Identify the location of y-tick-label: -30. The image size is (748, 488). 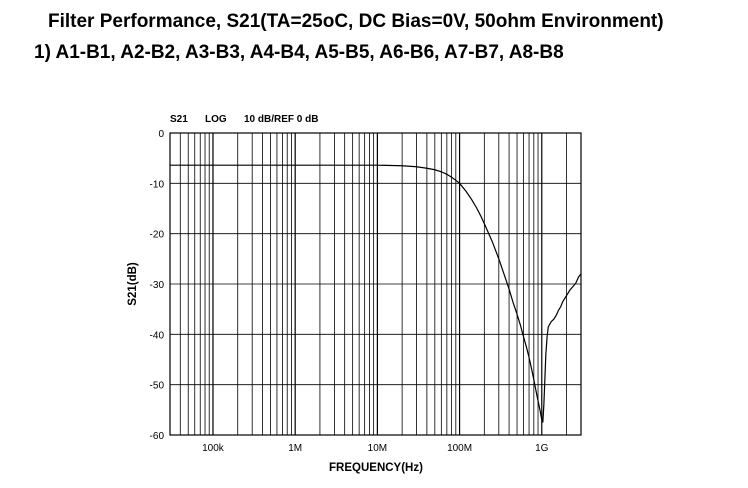
(157, 285).